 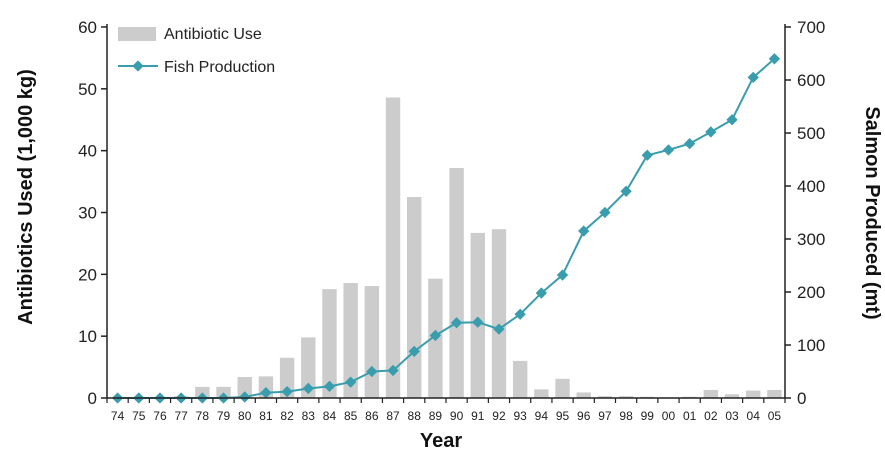 I want to click on right-tick-label: 0, so click(x=801, y=398).